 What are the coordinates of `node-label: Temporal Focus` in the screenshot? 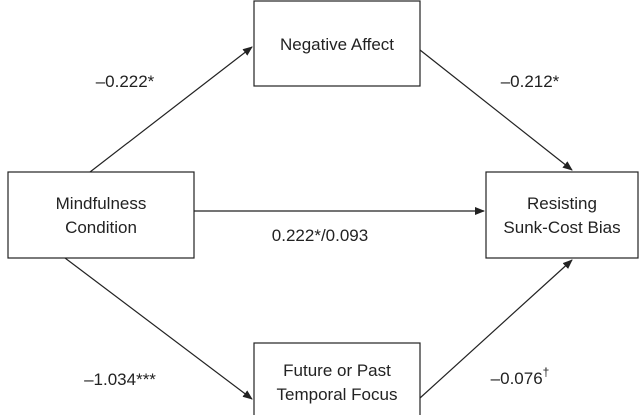 It's located at (337, 394).